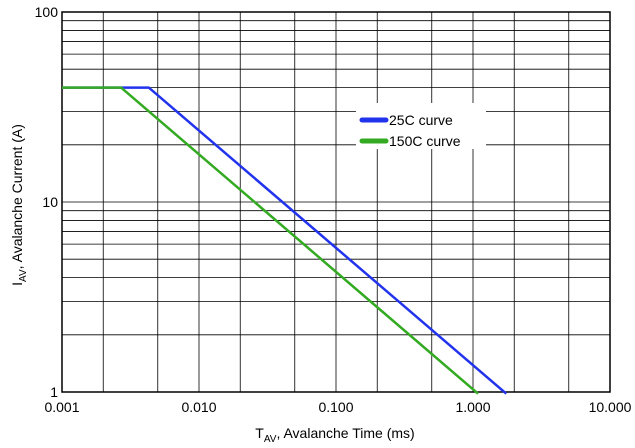 The height and width of the screenshot is (448, 635). I want to click on x-tick-label: 10.000, so click(610, 407).